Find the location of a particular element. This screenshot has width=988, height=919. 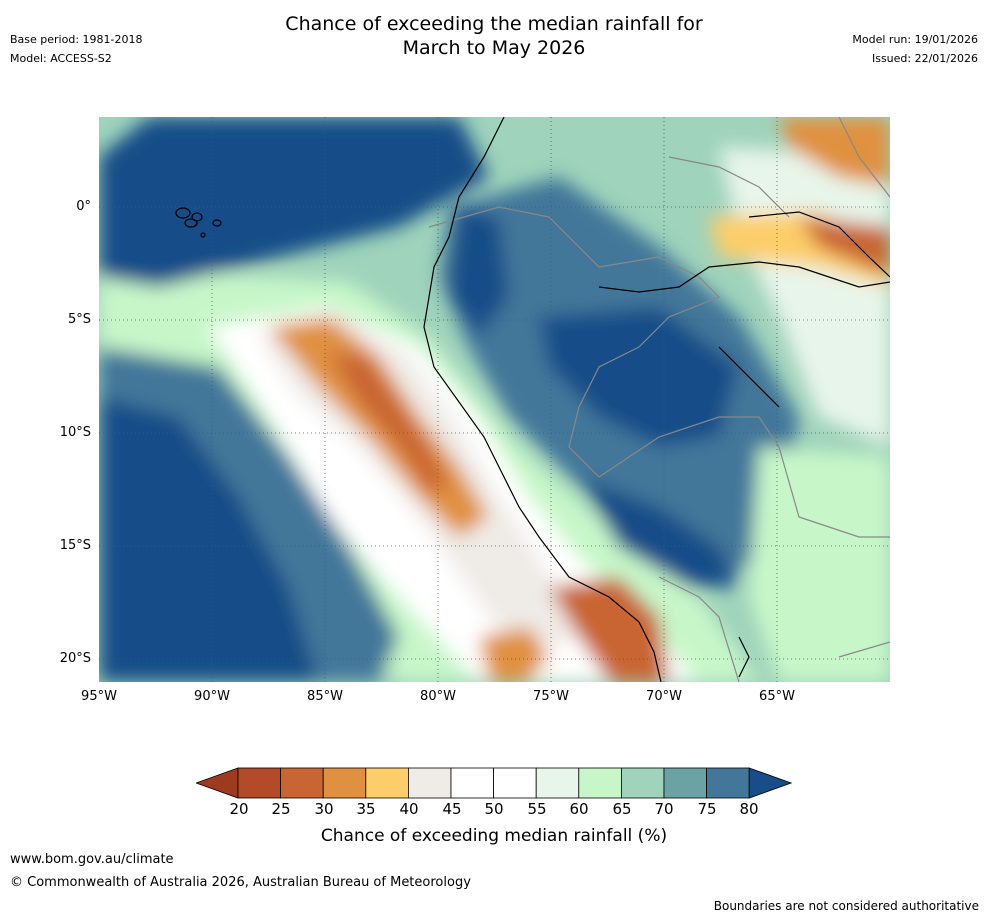

lon-label-95w: 95°W is located at coordinates (99, 696).